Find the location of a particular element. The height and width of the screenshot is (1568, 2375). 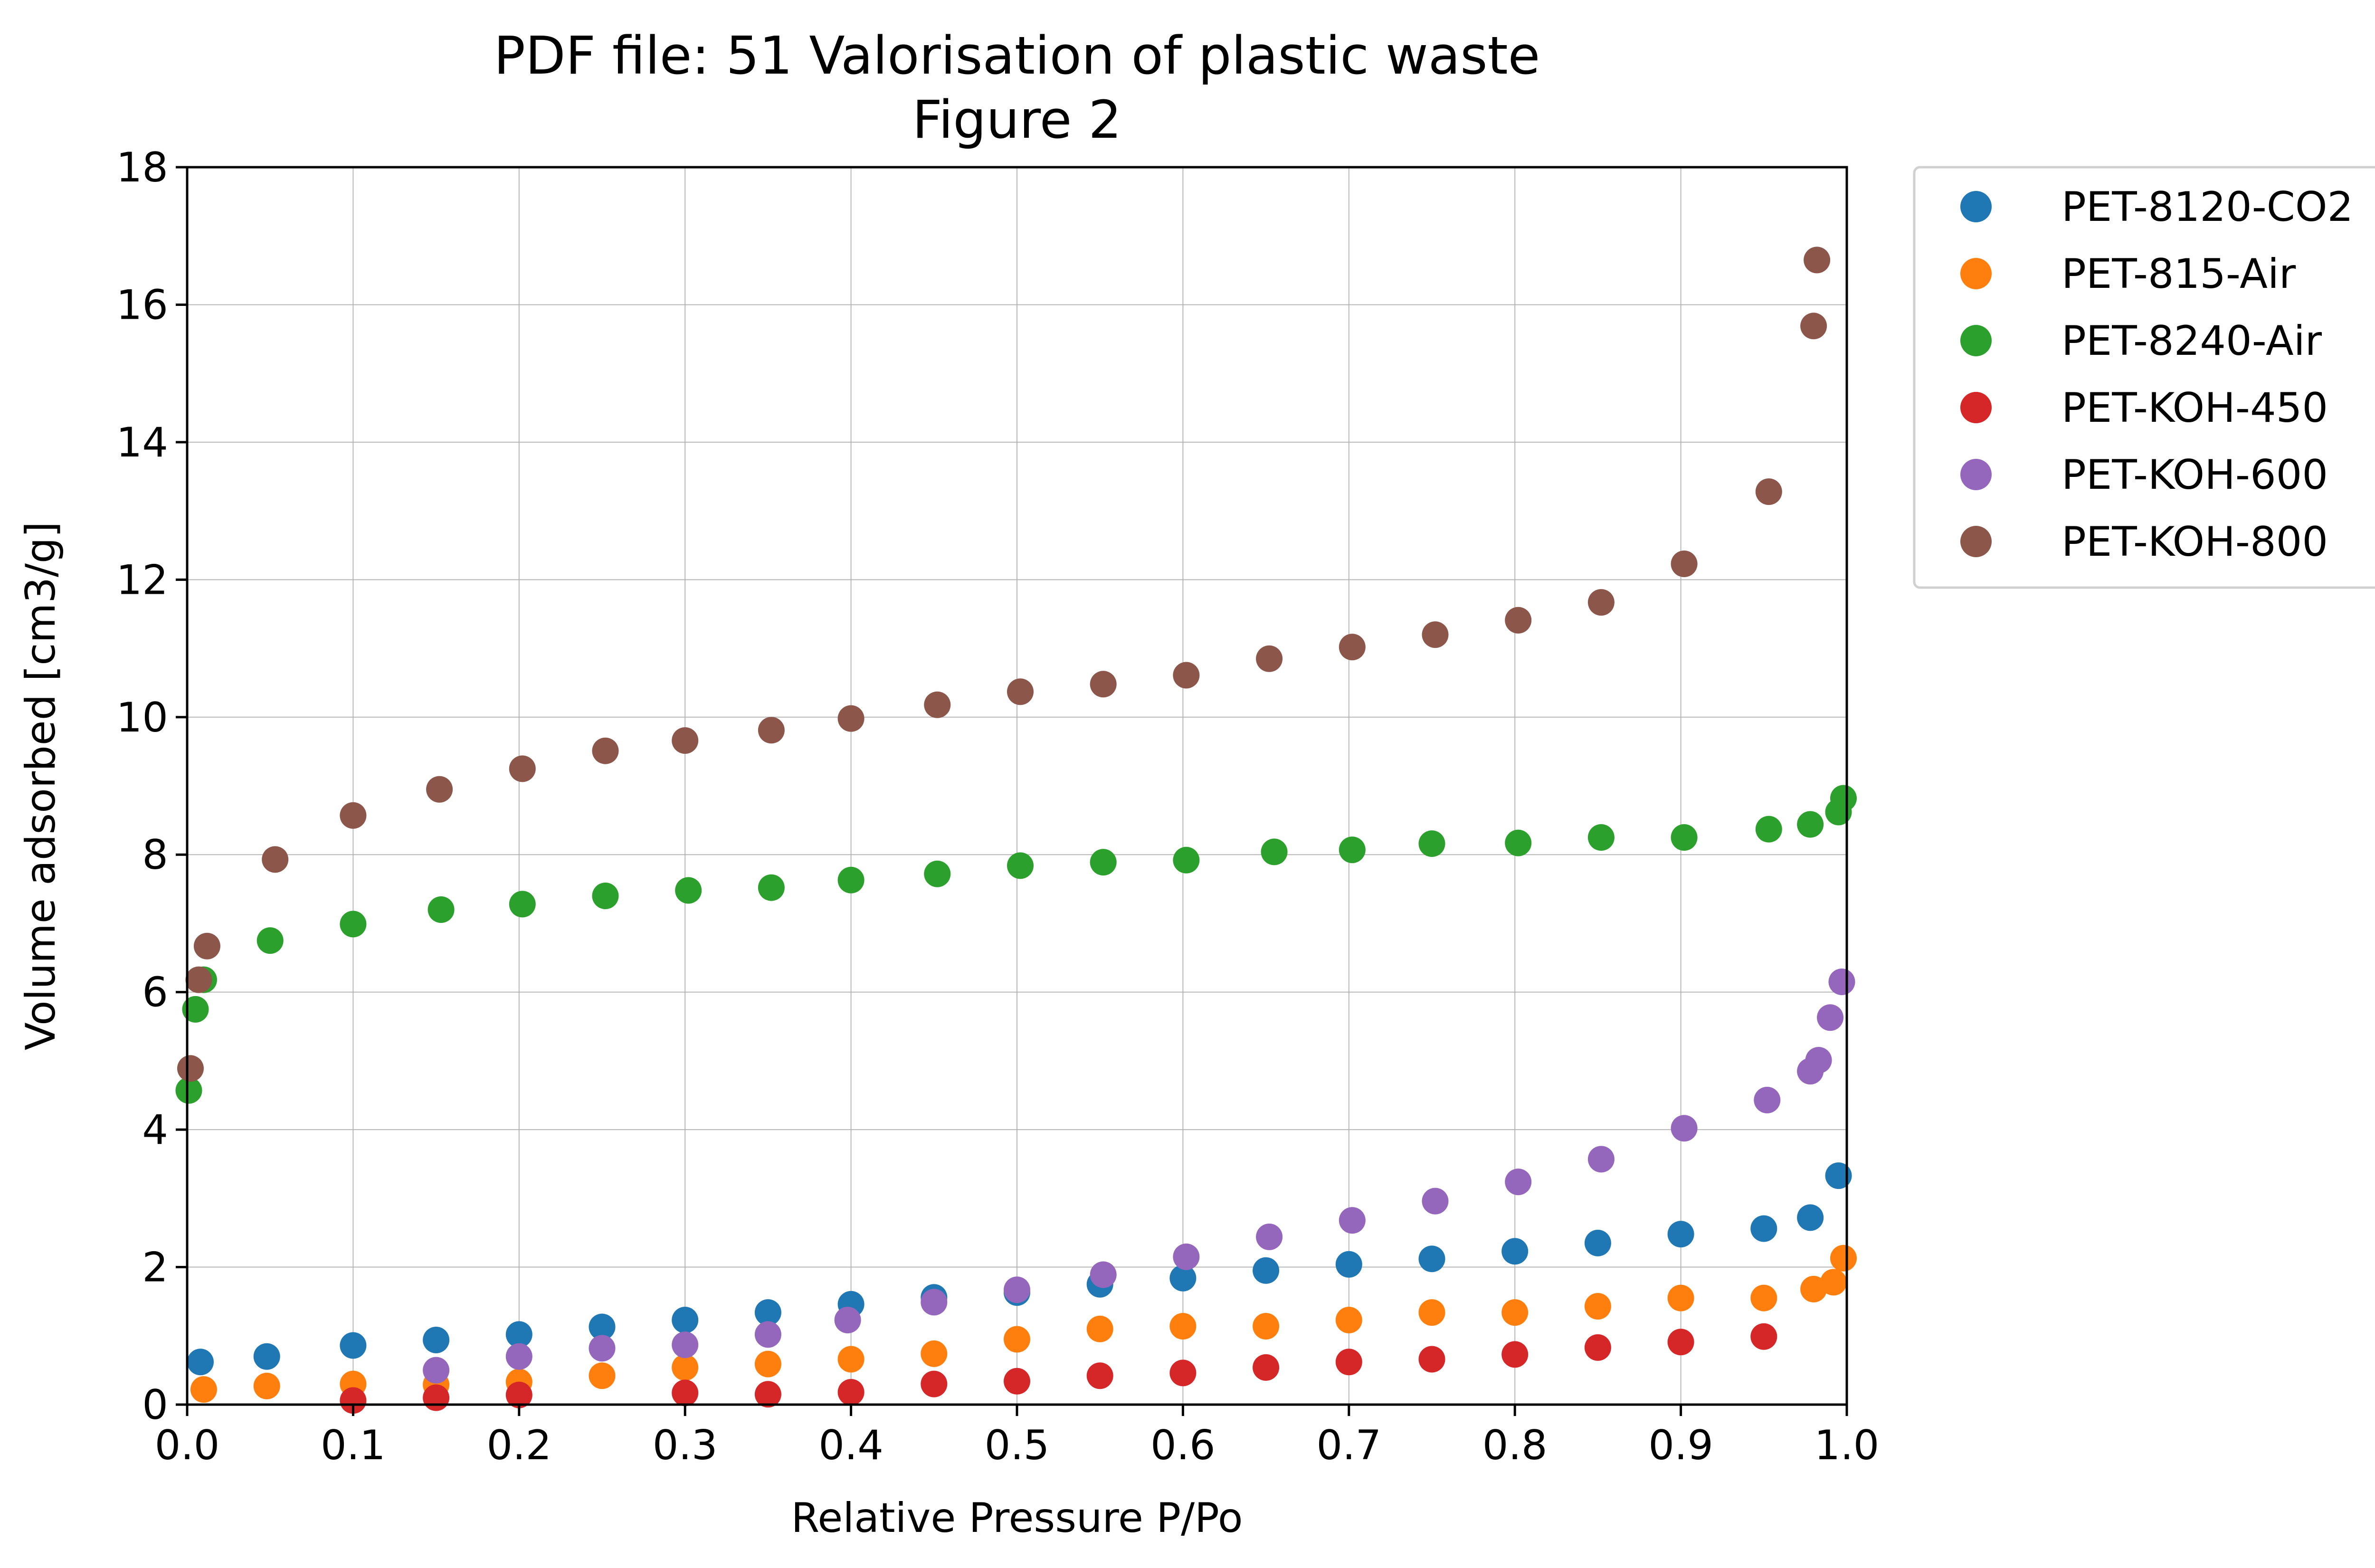

y-tick-label: 6 is located at coordinates (155, 993).